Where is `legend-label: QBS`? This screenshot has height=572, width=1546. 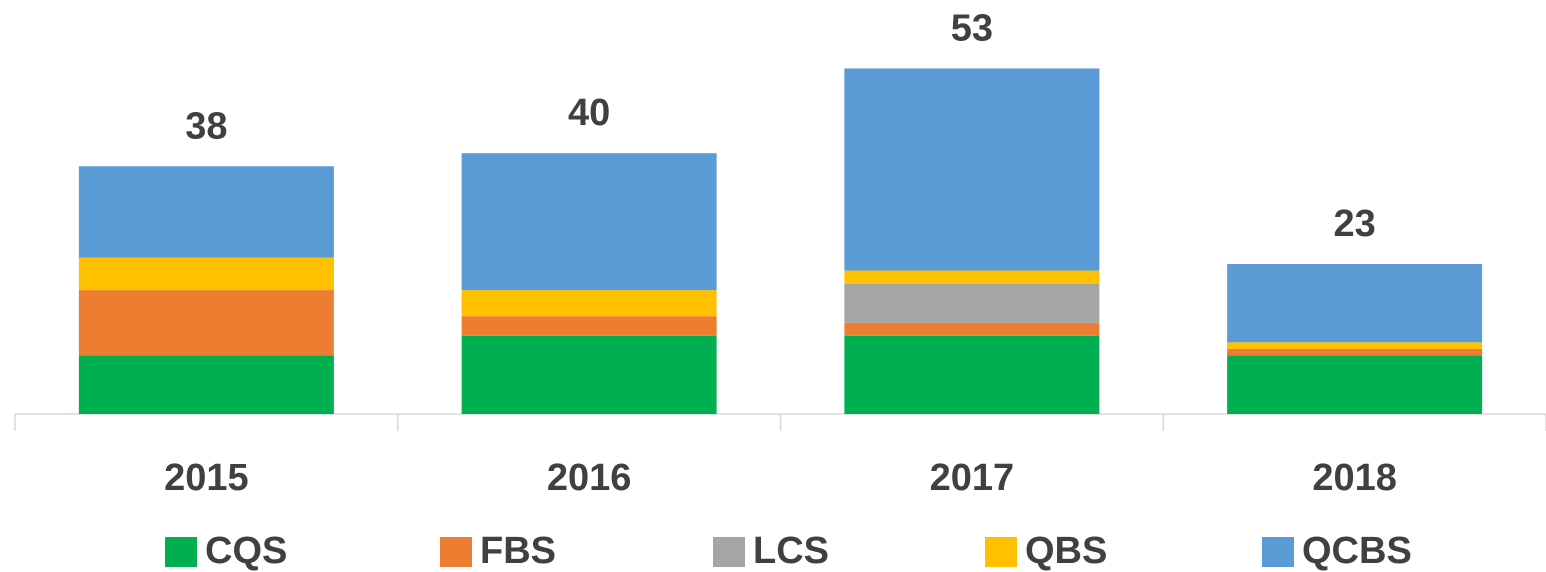
legend-label: QBS is located at coordinates (1066, 551).